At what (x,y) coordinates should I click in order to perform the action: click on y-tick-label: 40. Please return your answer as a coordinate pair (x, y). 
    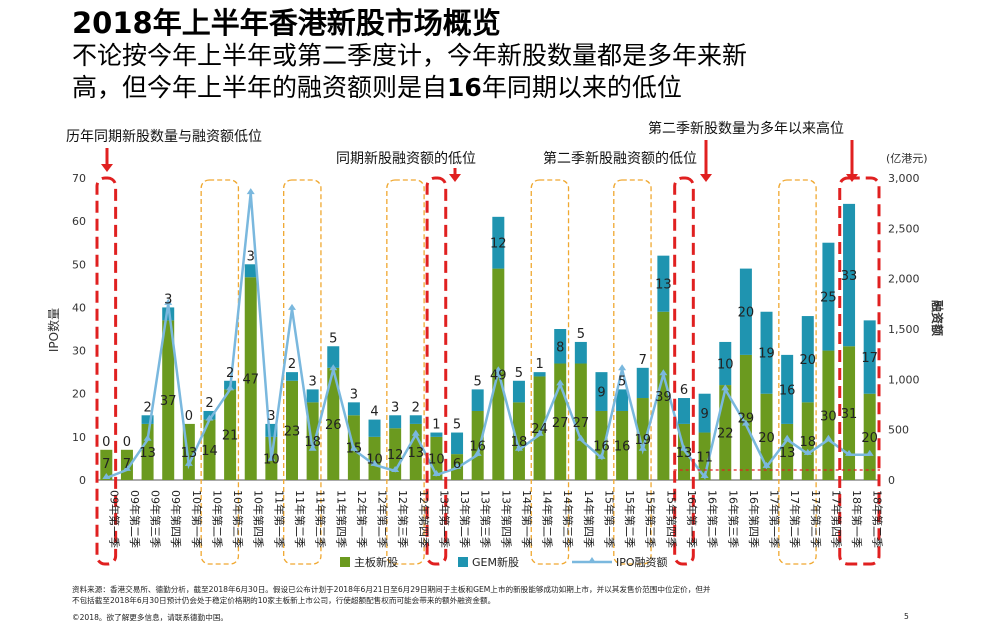
    Looking at the image, I should click on (79, 307).